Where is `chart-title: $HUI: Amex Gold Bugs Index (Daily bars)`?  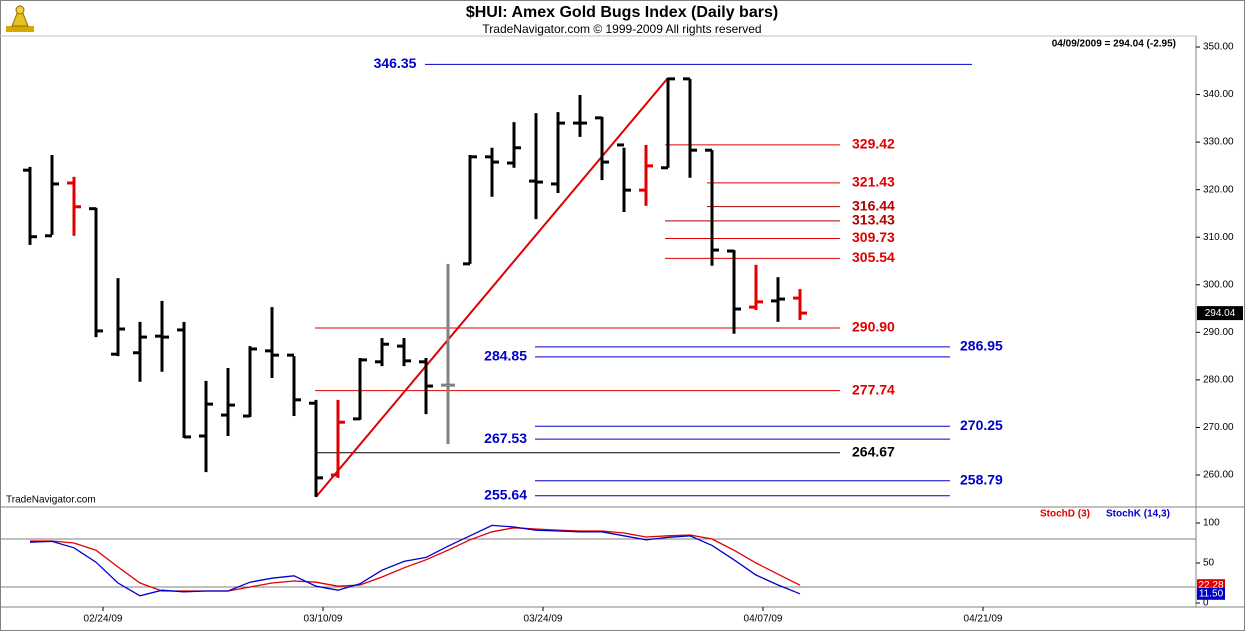
chart-title: $HUI: Amex Gold Bugs Index (Daily bars) is located at coordinates (622, 12).